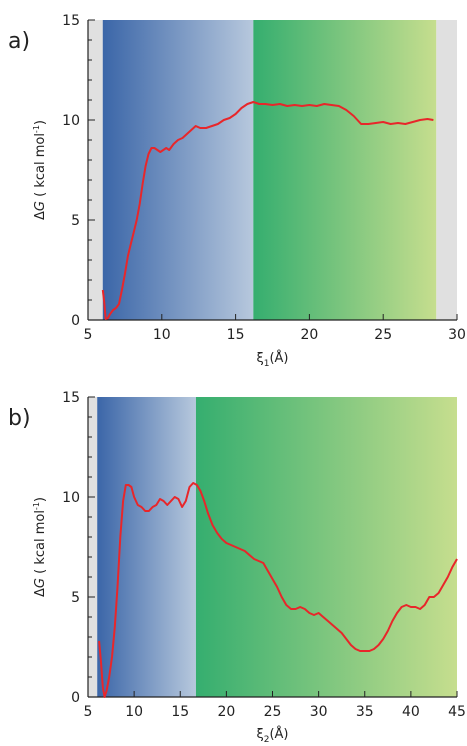 The image size is (467, 746). I want to click on x-tick-label: 40, so click(411, 712).